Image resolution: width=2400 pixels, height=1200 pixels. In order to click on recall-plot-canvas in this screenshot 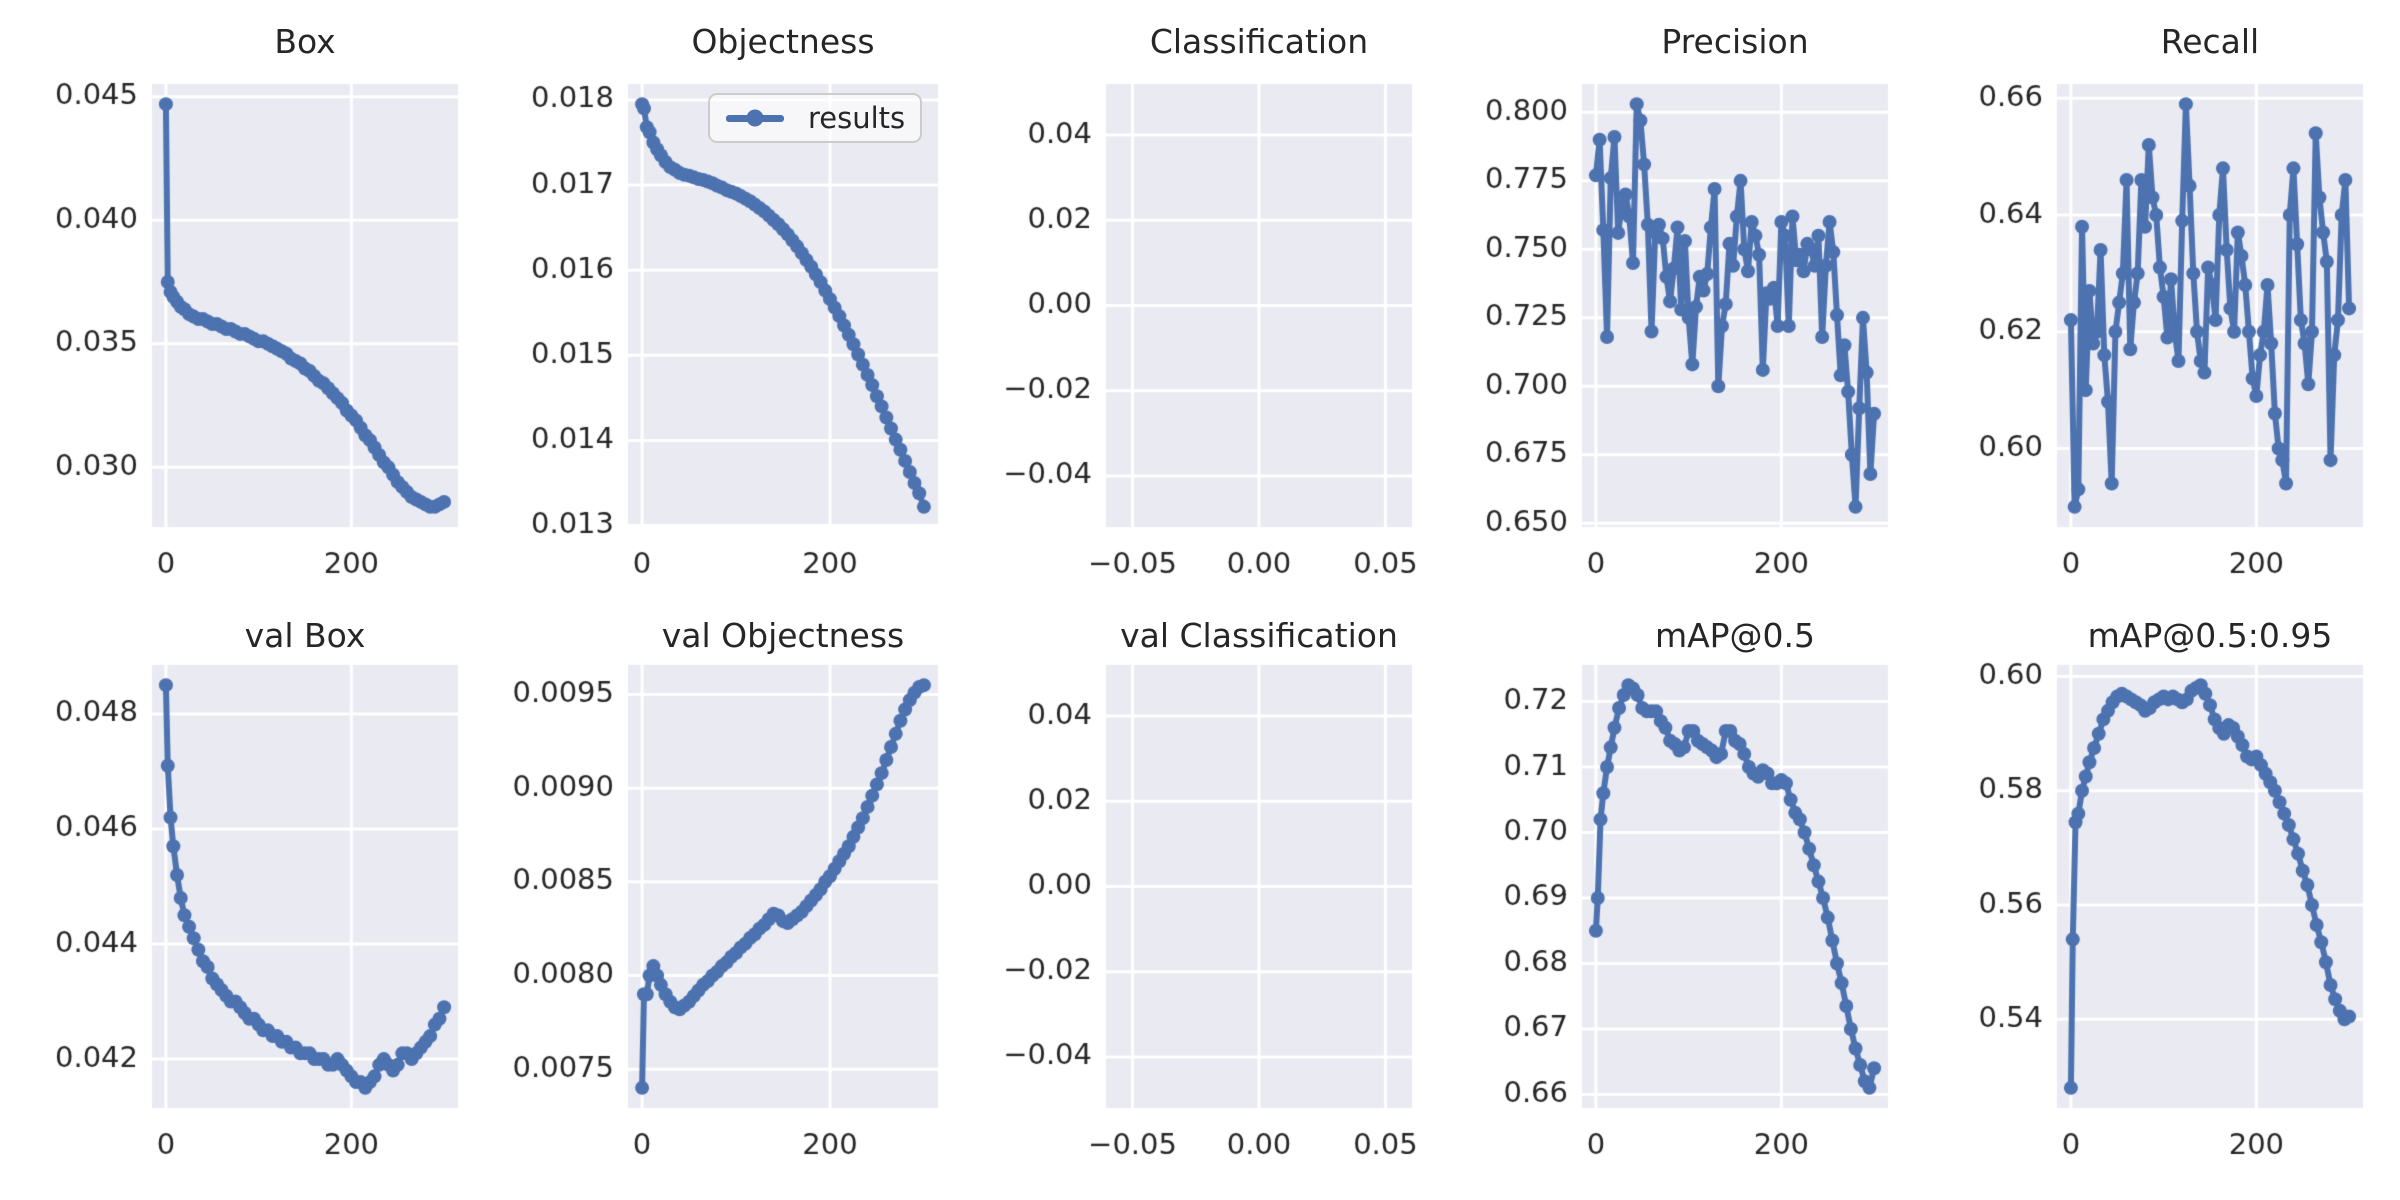, I will do `click(2160, 300)`.